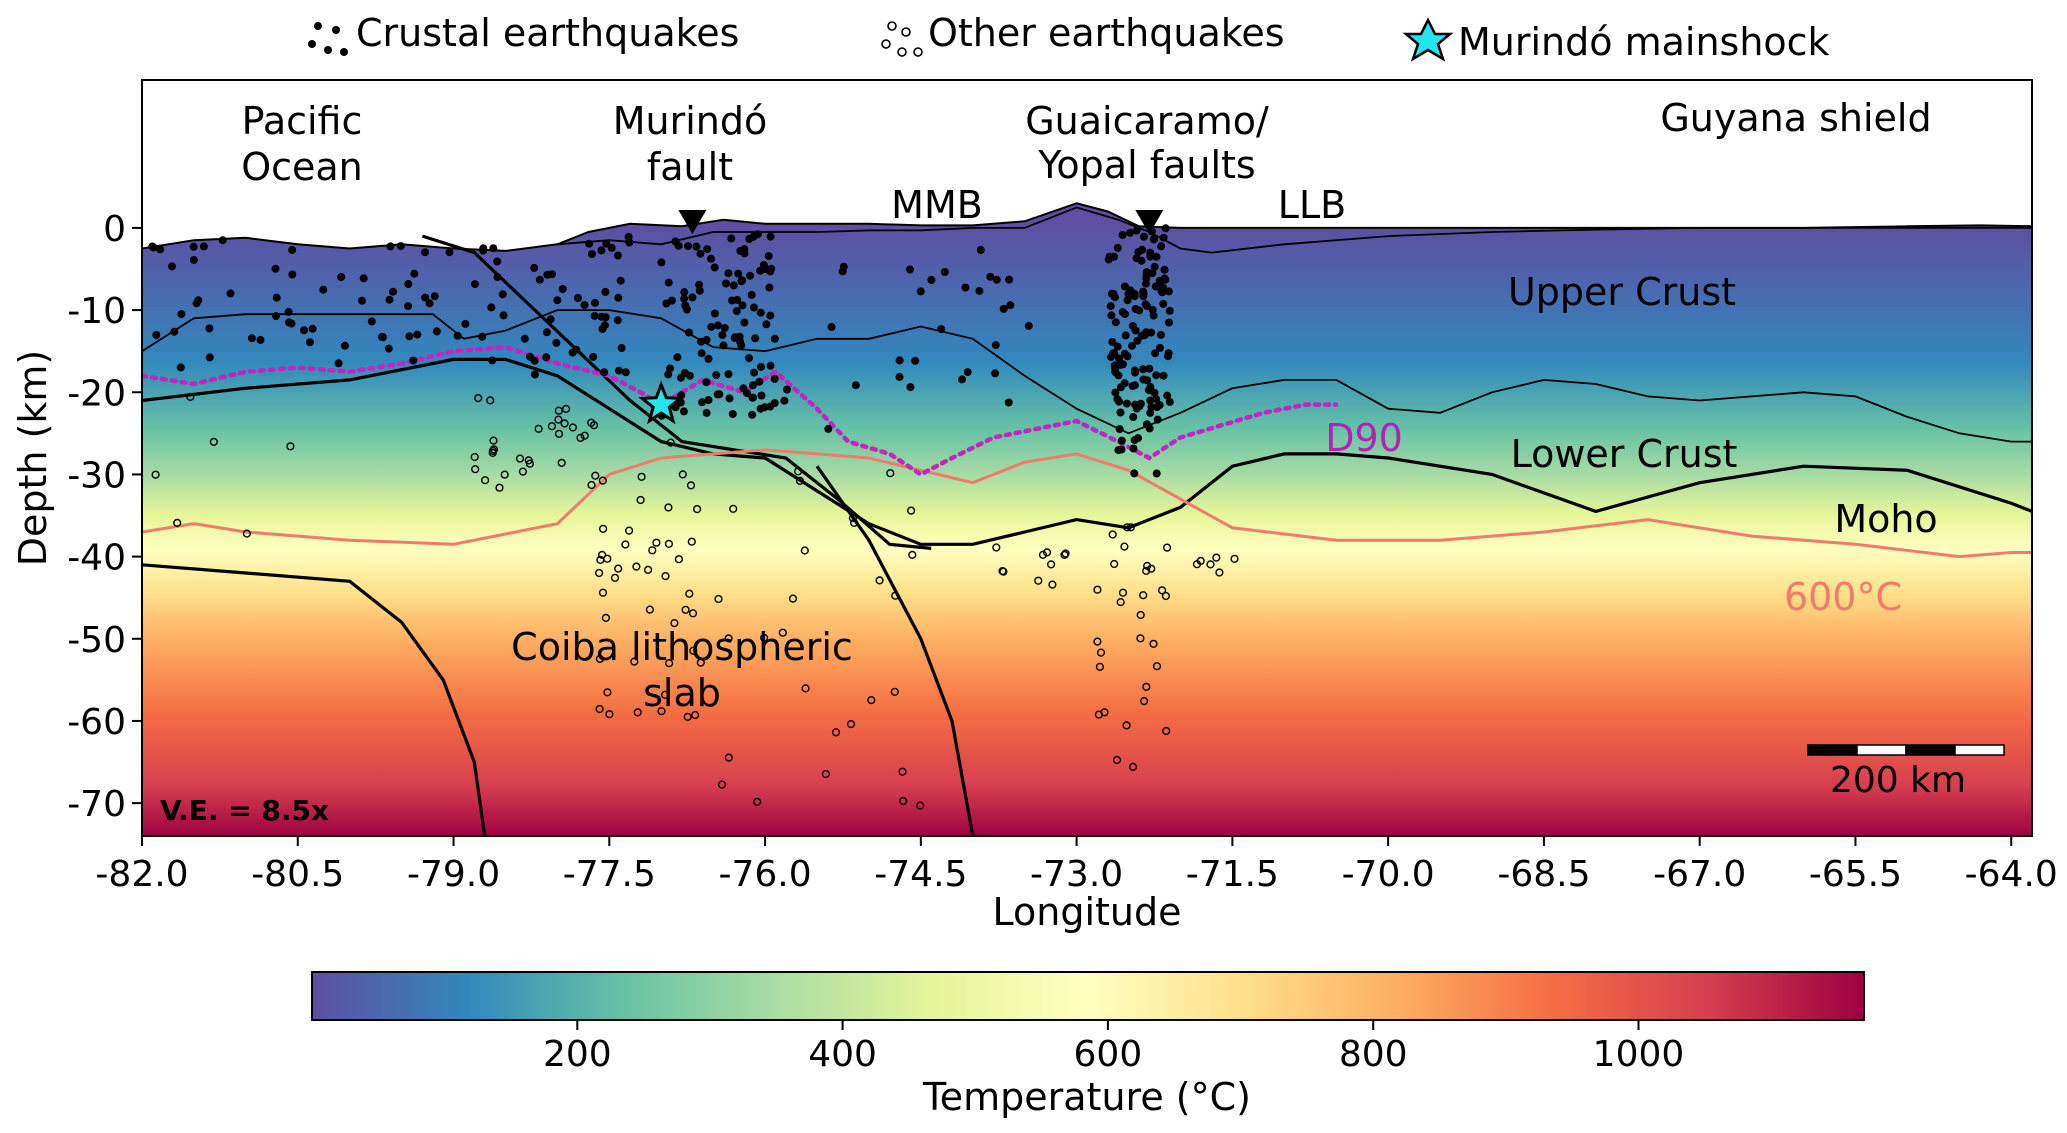 The width and height of the screenshot is (2067, 1133). What do you see at coordinates (690, 144) in the screenshot?
I see `murindo-fault-label: Murindó fault` at bounding box center [690, 144].